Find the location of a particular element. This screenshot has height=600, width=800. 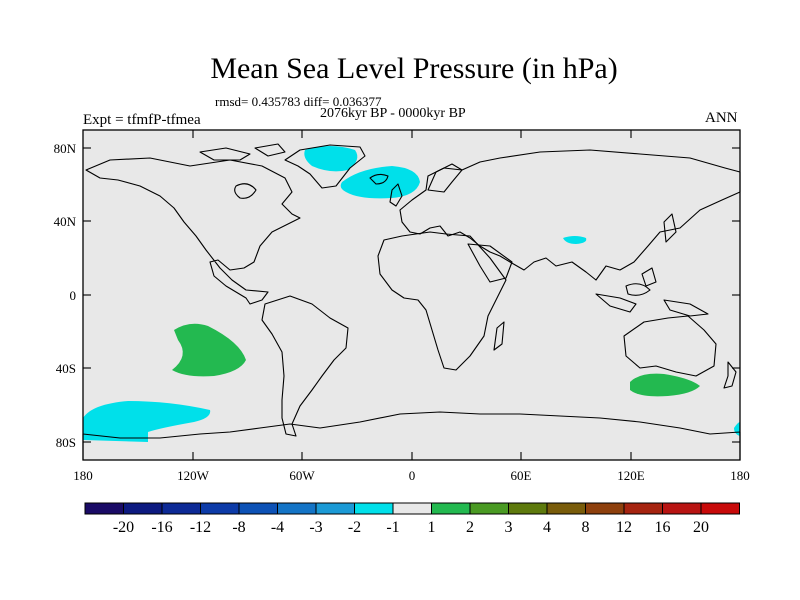

season-label: ANN is located at coordinates (721, 118).